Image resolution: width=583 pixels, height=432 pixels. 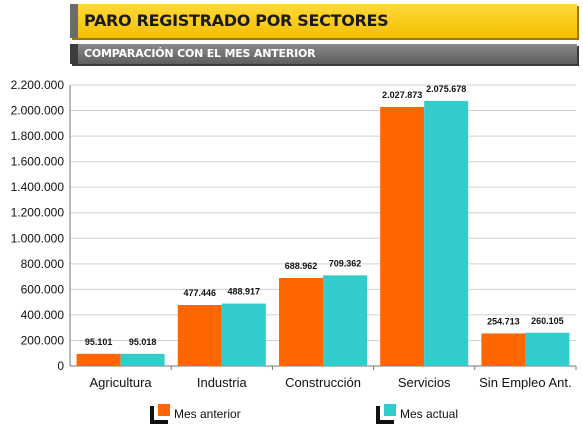 I want to click on x-tick-label: Servicios, so click(x=424, y=382).